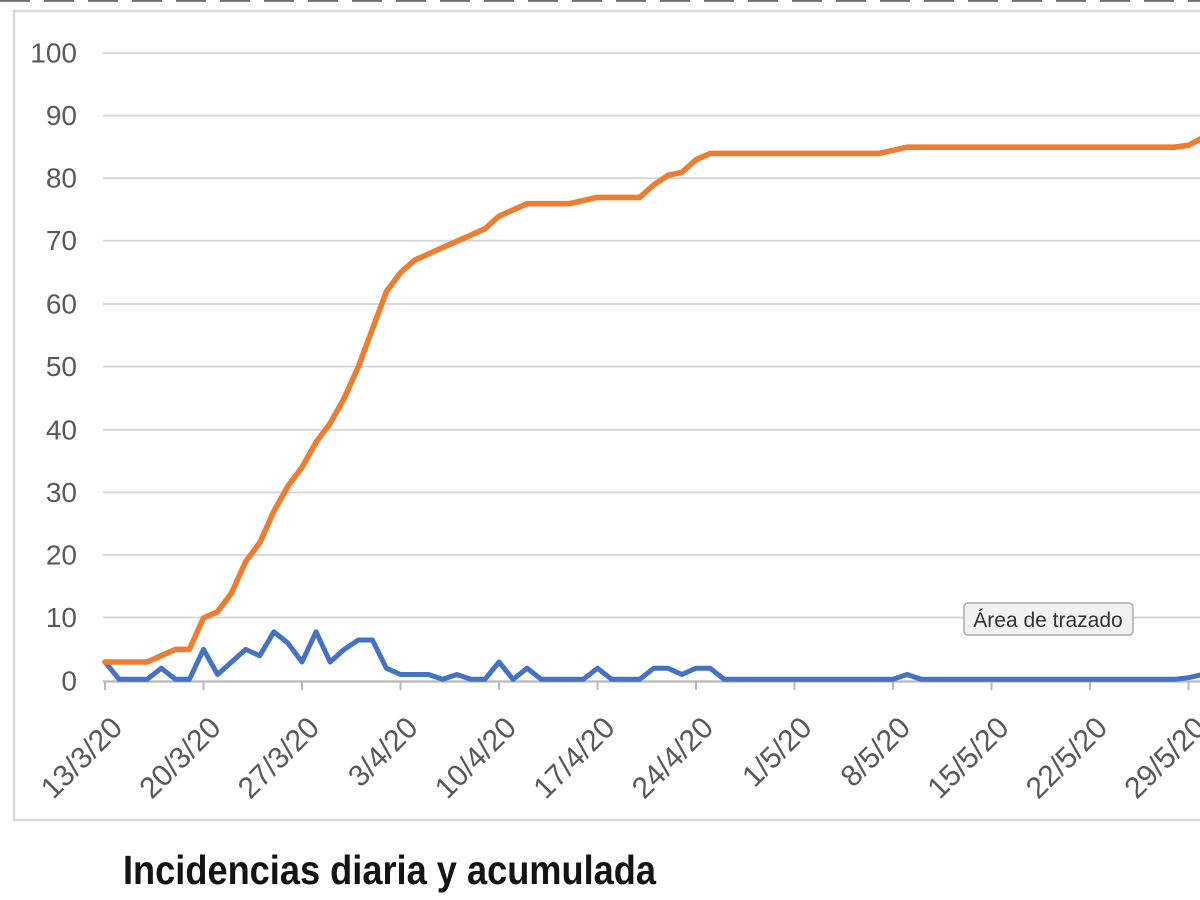 Image resolution: width=1200 pixels, height=900 pixels. I want to click on svg-text: 60, so click(61, 304).